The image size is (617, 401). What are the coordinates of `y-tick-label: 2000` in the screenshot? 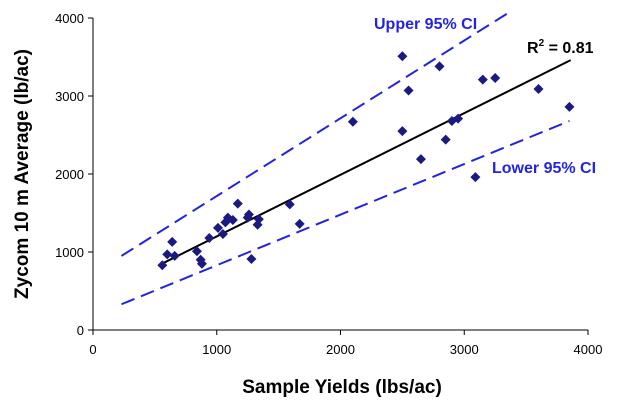 It's located at (69, 174).